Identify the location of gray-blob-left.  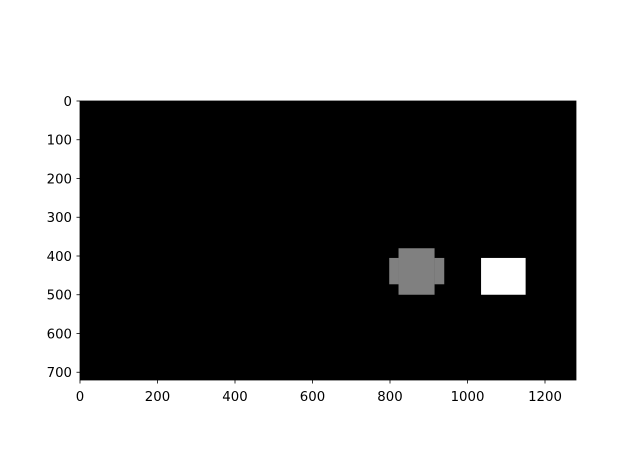
(393, 271).